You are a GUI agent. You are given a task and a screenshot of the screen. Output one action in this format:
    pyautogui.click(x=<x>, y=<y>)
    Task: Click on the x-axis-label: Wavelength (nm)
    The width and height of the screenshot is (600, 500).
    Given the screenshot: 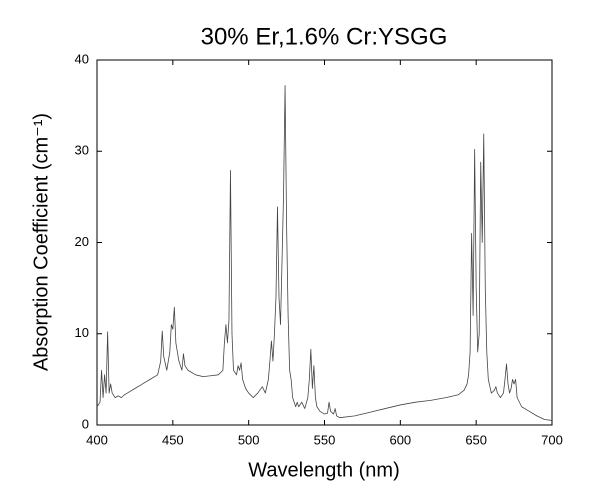 What is the action you would take?
    pyautogui.click(x=324, y=470)
    